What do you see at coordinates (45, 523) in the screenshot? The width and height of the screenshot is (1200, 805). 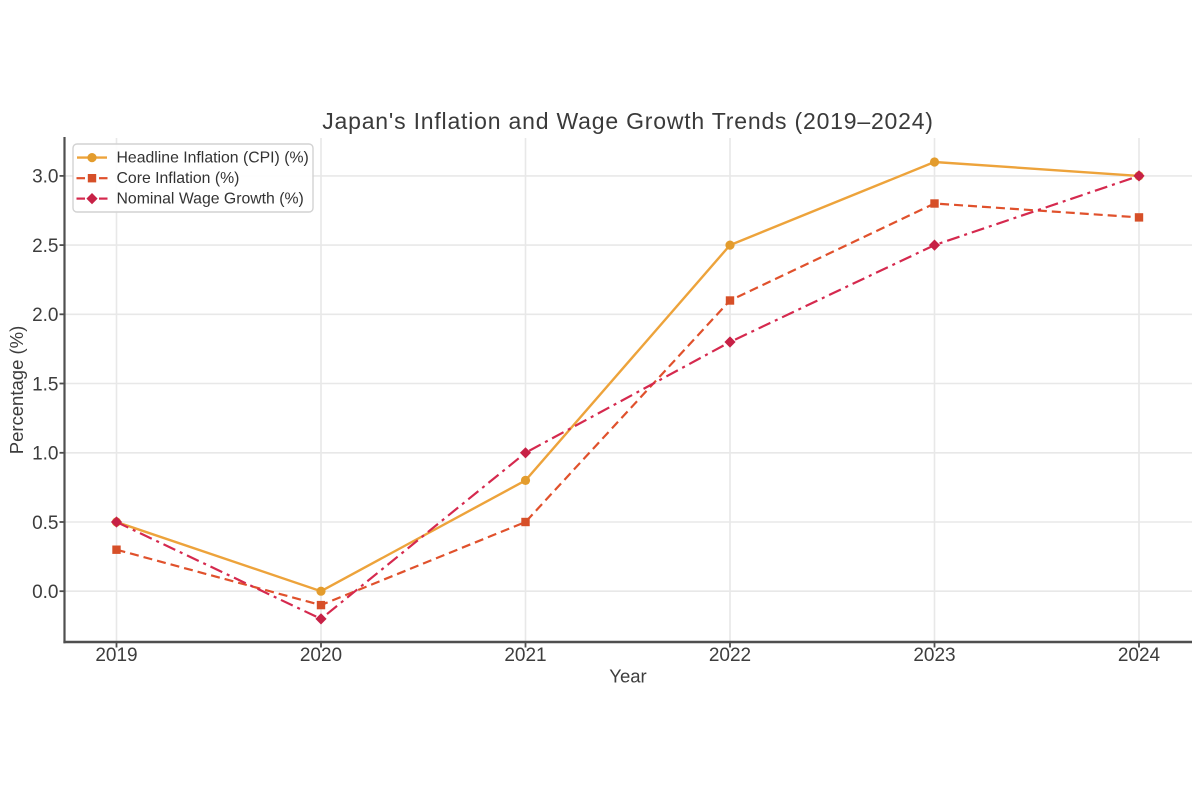 I see `svg-text: 0.5` at bounding box center [45, 523].